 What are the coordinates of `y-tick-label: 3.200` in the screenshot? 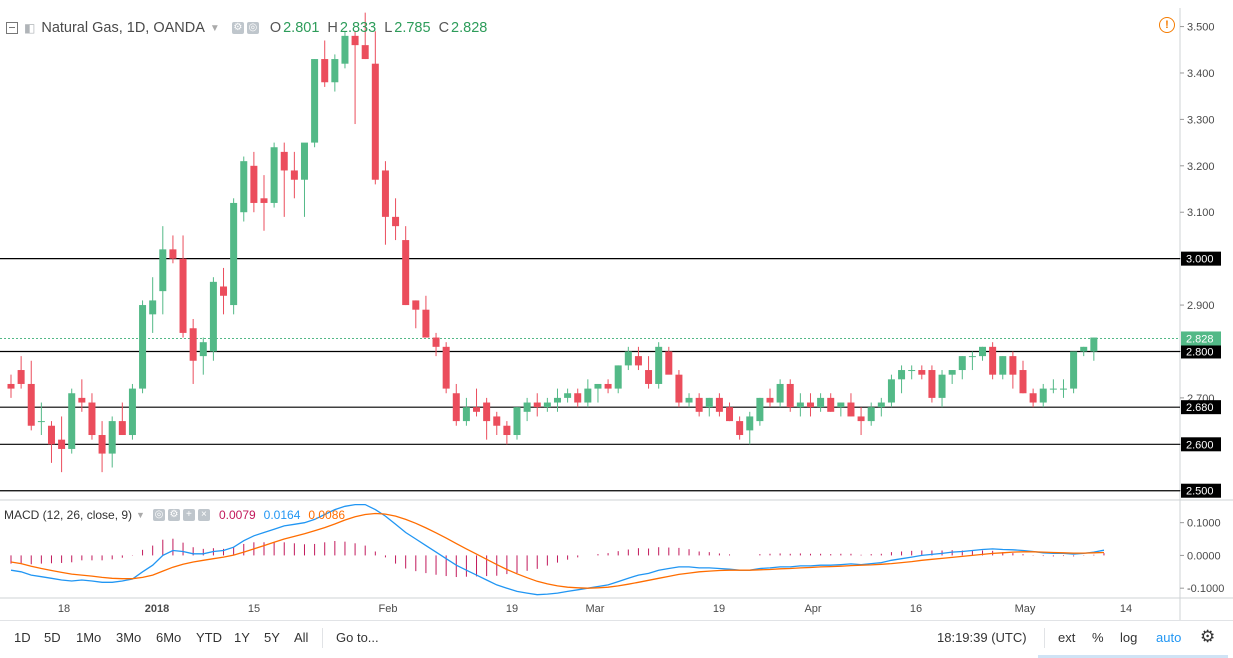 It's located at (1201, 167).